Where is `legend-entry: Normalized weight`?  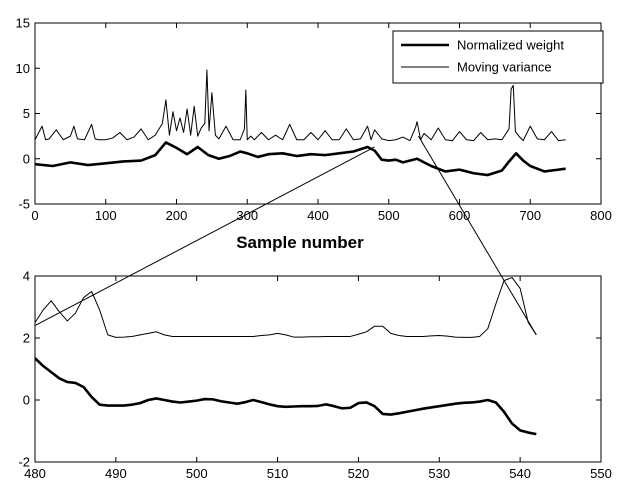 legend-entry: Normalized weight is located at coordinates (510, 45).